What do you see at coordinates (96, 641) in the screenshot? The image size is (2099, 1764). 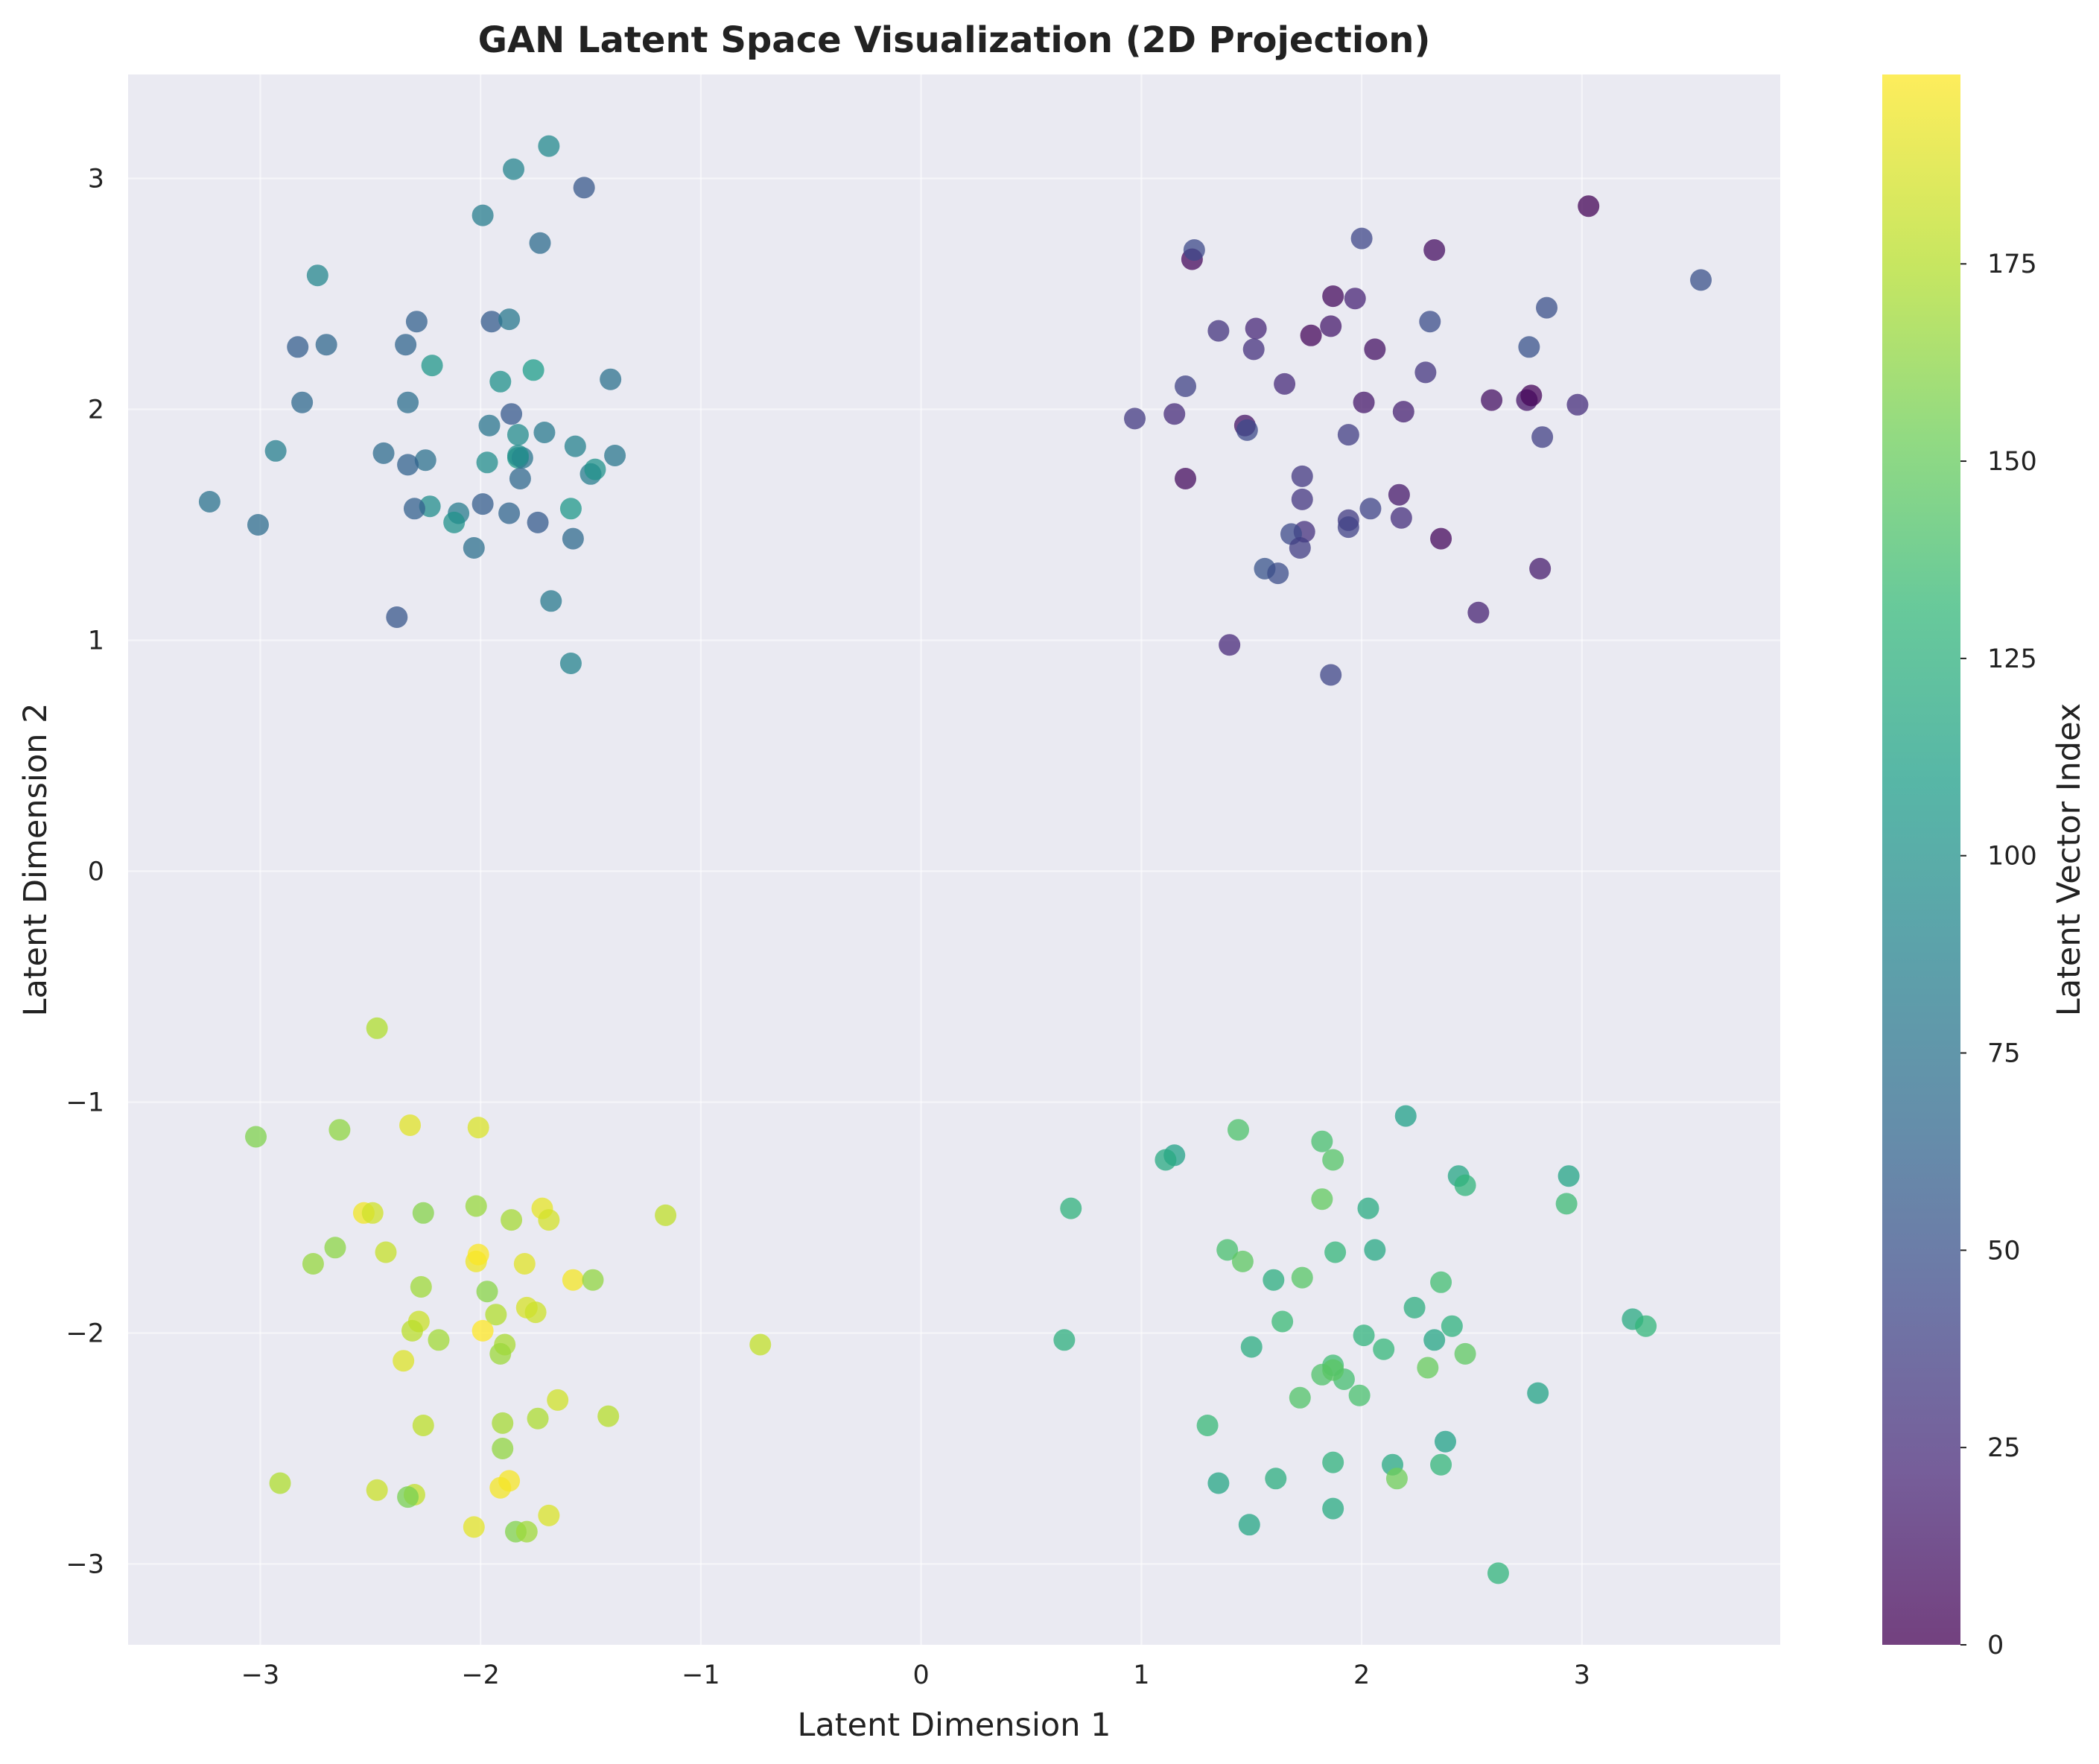 I see `y-tick-label: 1` at bounding box center [96, 641].